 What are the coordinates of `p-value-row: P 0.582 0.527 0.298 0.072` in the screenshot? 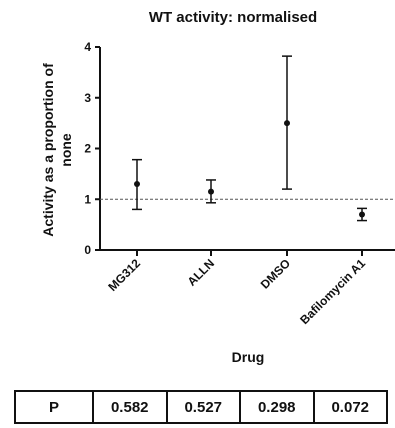 It's located at (201, 407).